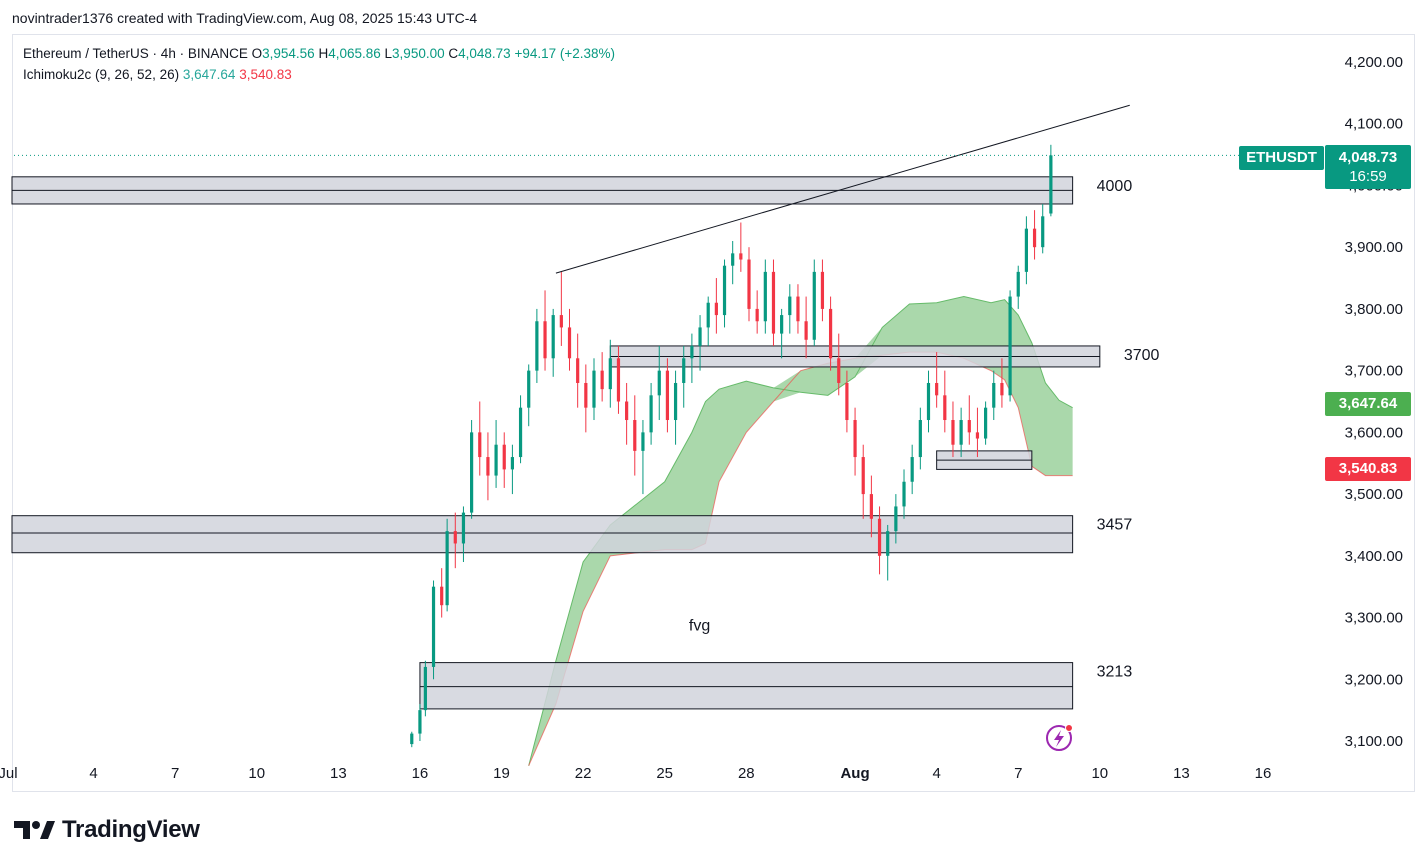 Image resolution: width=1428 pixels, height=868 pixels. What do you see at coordinates (1368, 167) in the screenshot?
I see `last-price-tag: 4,048.73 16:59` at bounding box center [1368, 167].